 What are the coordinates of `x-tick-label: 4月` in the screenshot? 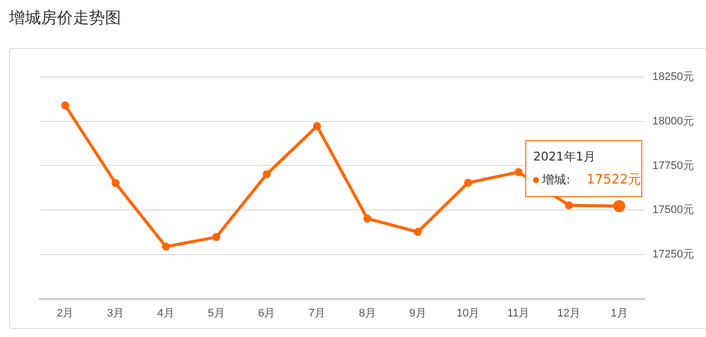 It's located at (165, 313).